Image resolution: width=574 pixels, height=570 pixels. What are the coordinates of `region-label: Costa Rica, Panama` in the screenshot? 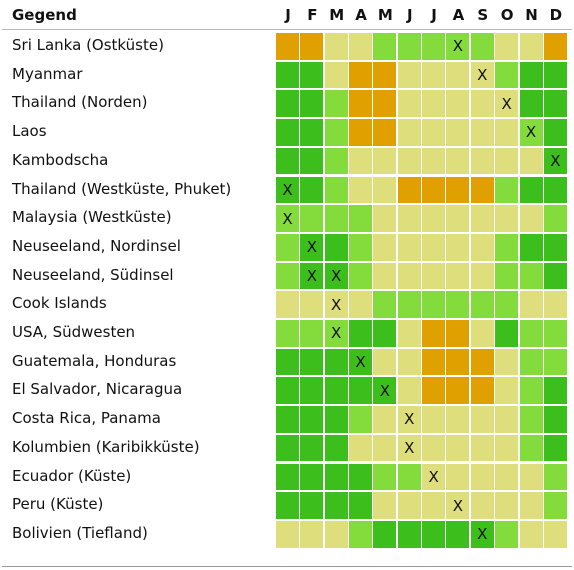 It's located at (86, 418).